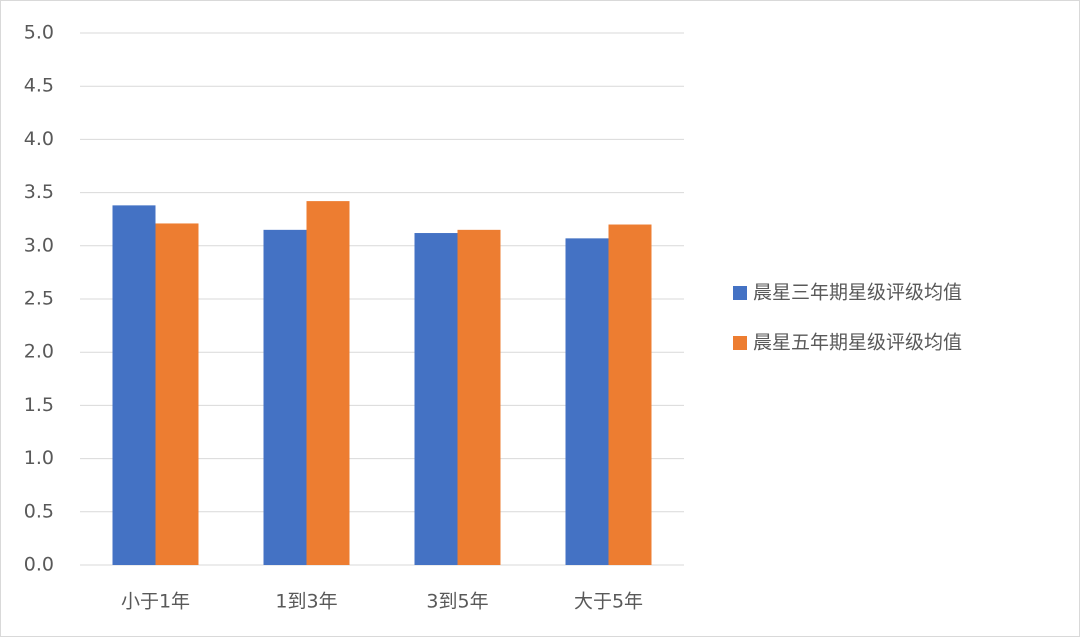  What do you see at coordinates (155, 602) in the screenshot?
I see `x-tick-label: 小于1年` at bounding box center [155, 602].